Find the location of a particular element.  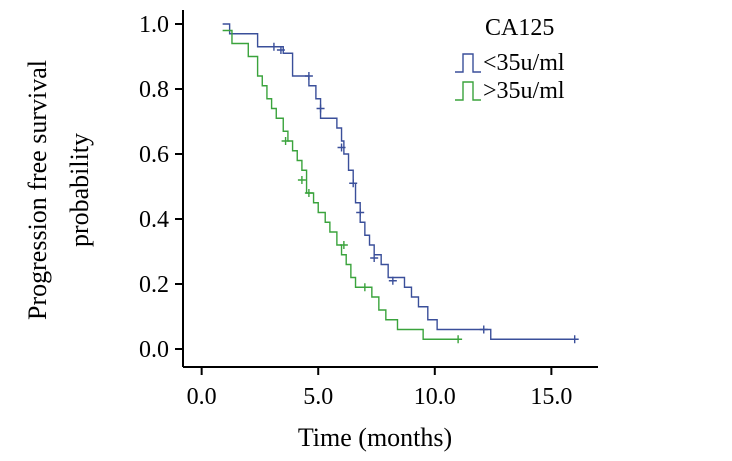

y-tick-label: 0.2 is located at coordinates (154, 285).